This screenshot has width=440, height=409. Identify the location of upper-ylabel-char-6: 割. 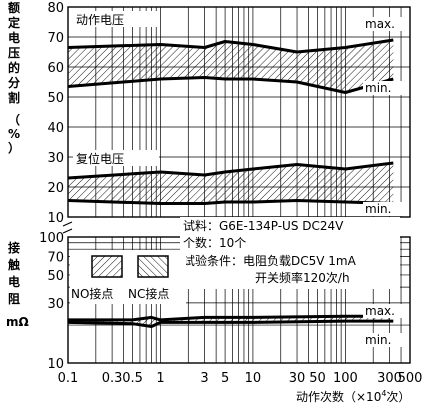
(14, 97).